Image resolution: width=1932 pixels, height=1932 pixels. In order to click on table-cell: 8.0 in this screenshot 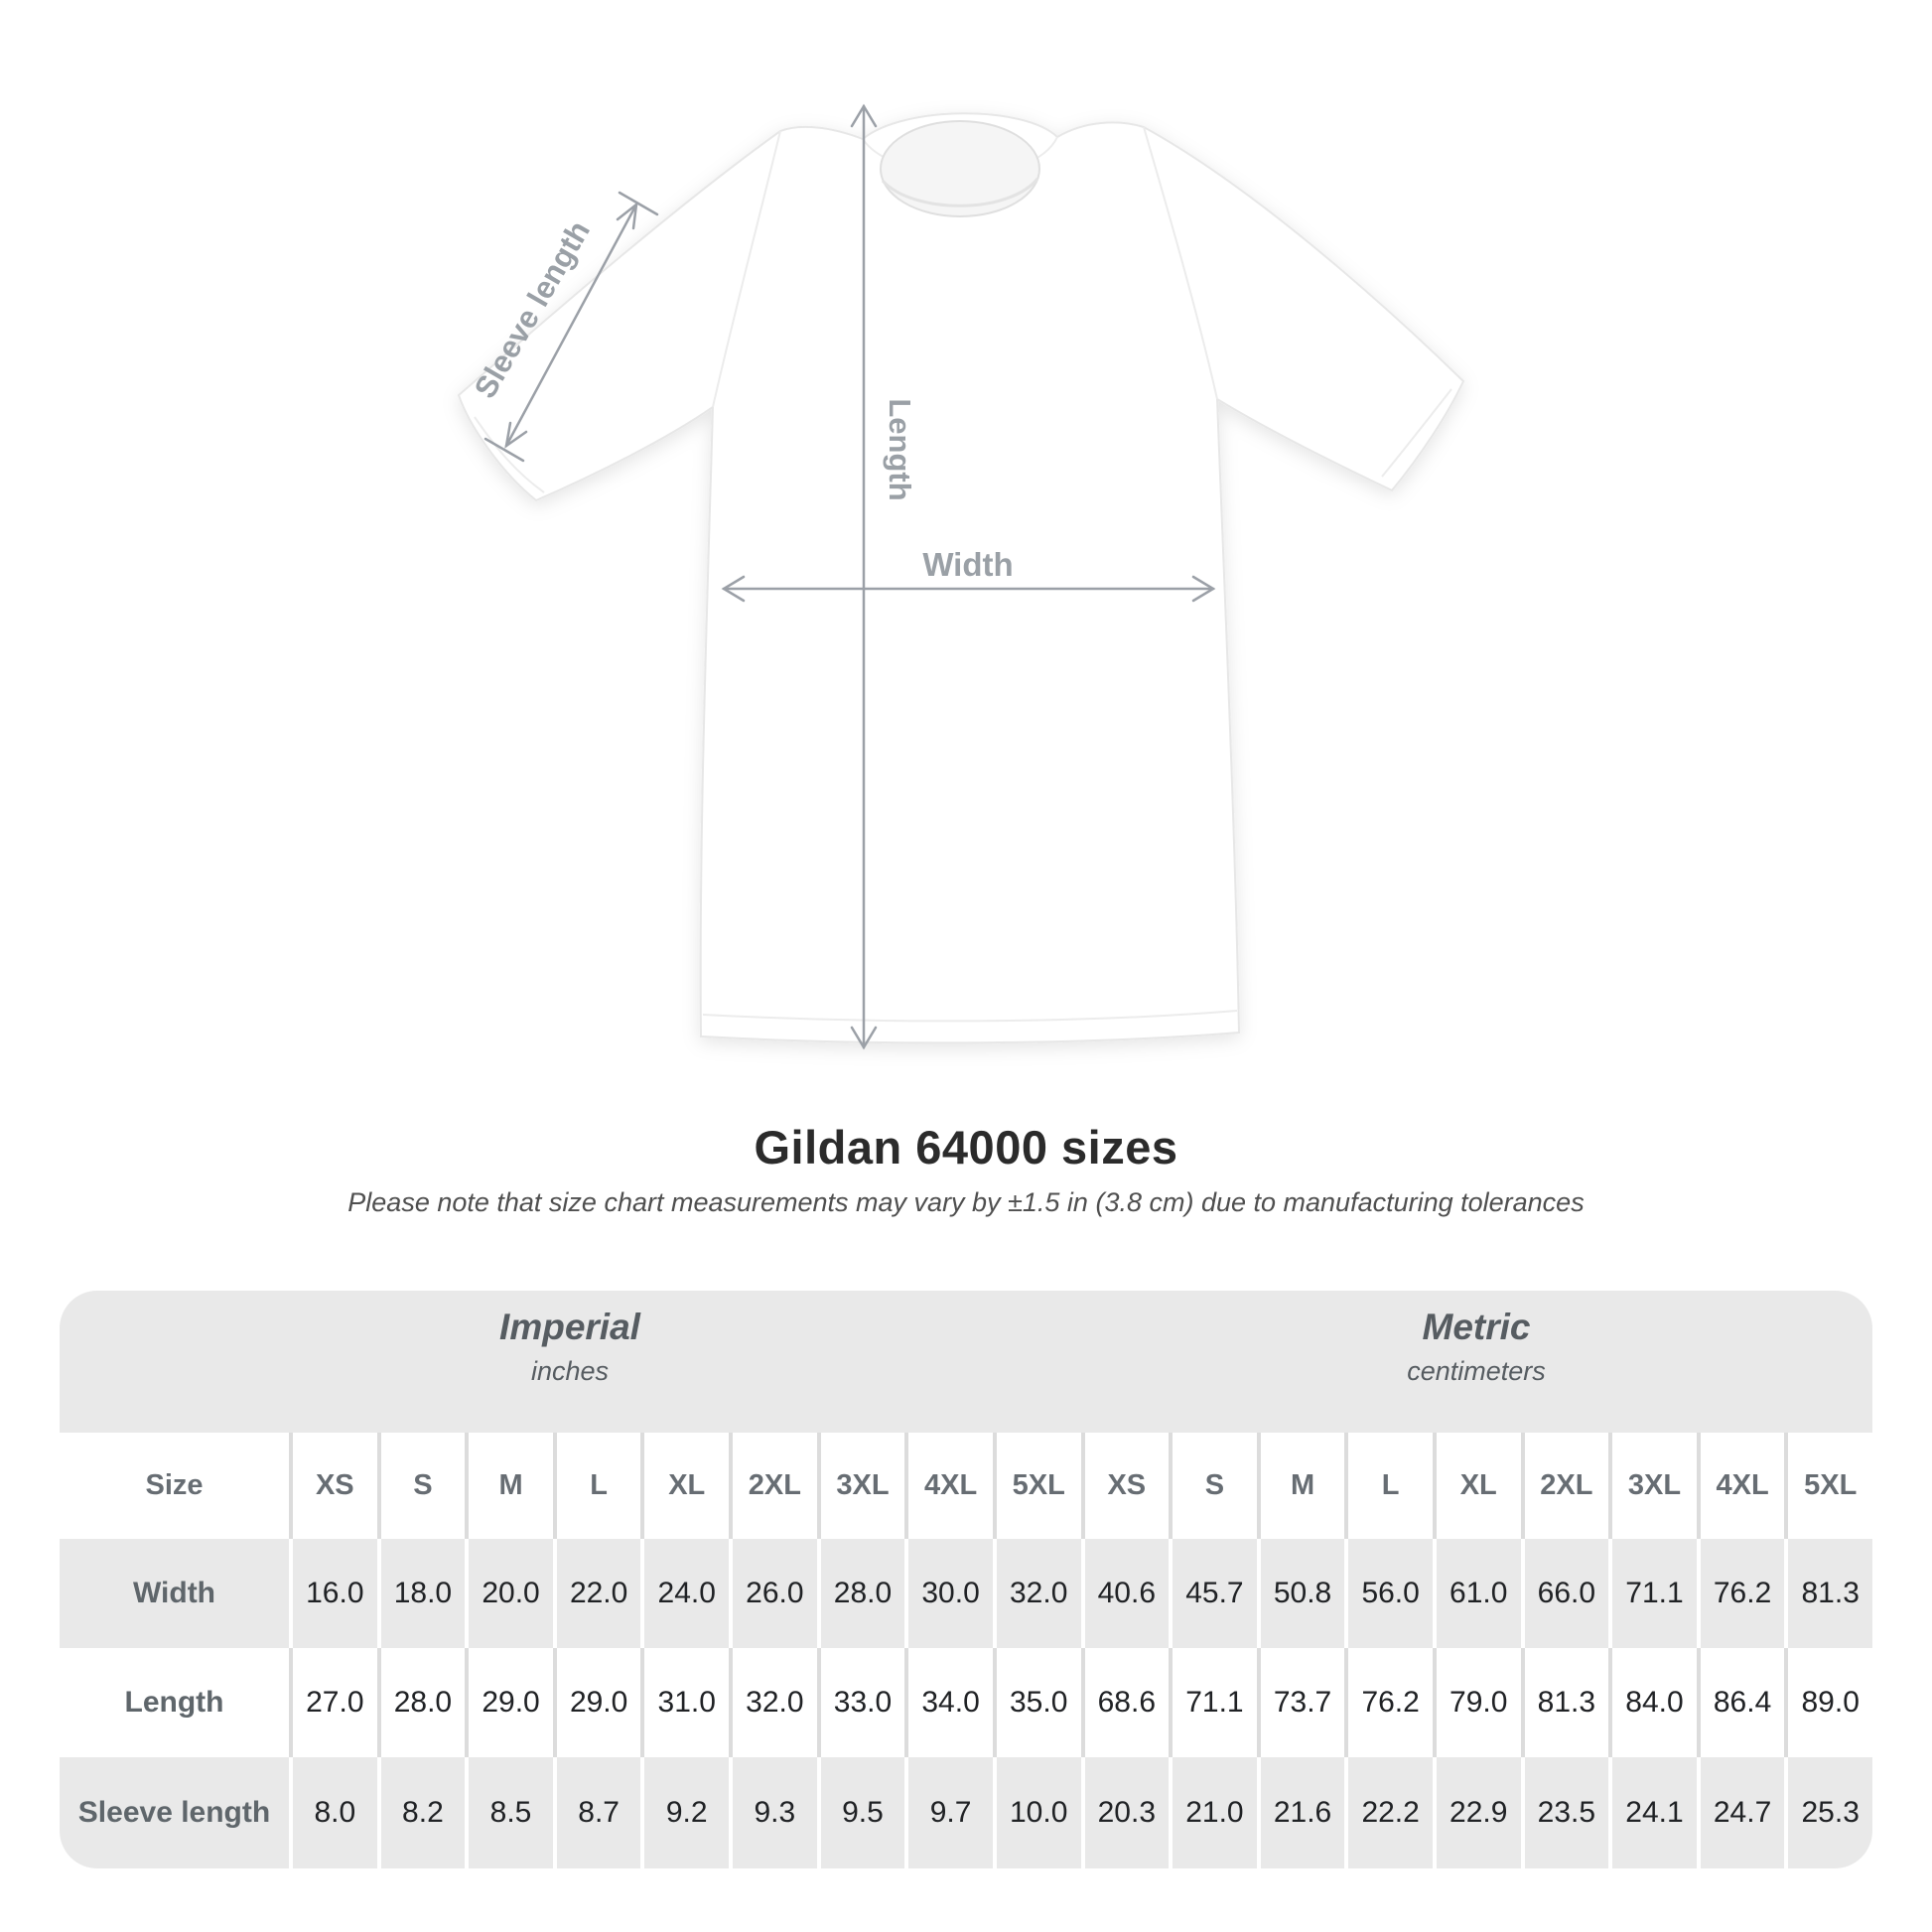, I will do `click(335, 1812)`.